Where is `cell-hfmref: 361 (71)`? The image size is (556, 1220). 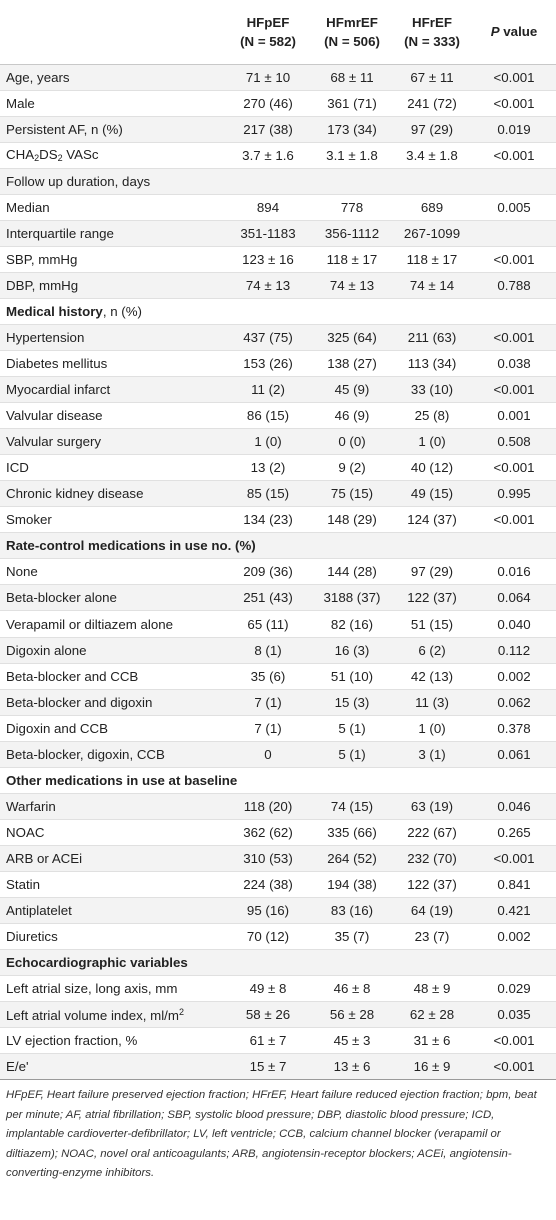 cell-hfmref: 361 (71) is located at coordinates (352, 103).